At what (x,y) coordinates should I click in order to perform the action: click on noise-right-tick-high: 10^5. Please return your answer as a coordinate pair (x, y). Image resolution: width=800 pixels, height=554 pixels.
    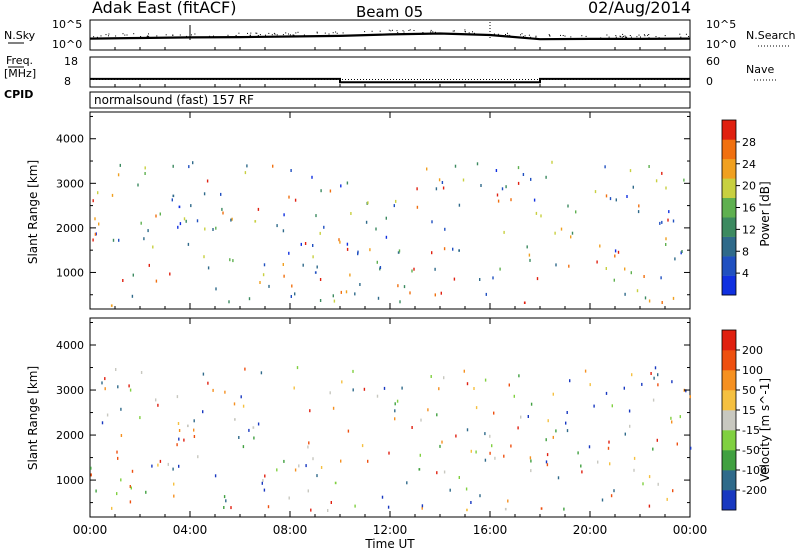
    Looking at the image, I should click on (721, 24).